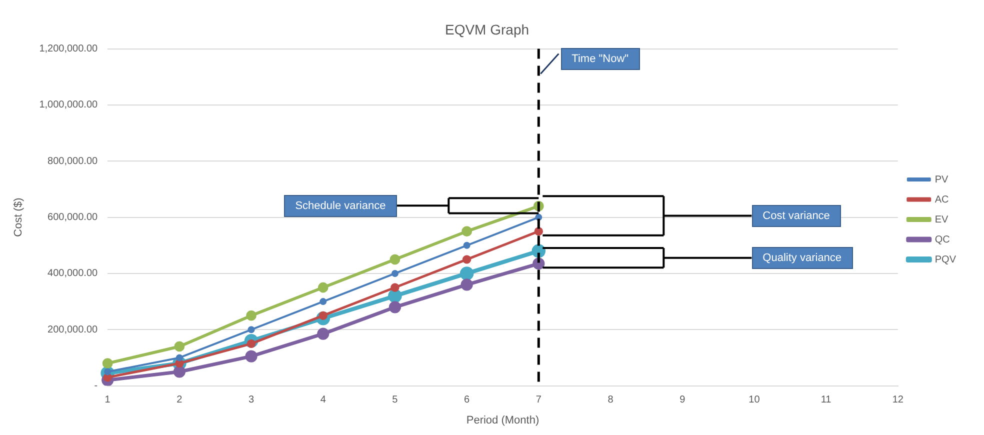 The height and width of the screenshot is (435, 984). What do you see at coordinates (18, 217) in the screenshot?
I see `y-axis-title: Cost ($)` at bounding box center [18, 217].